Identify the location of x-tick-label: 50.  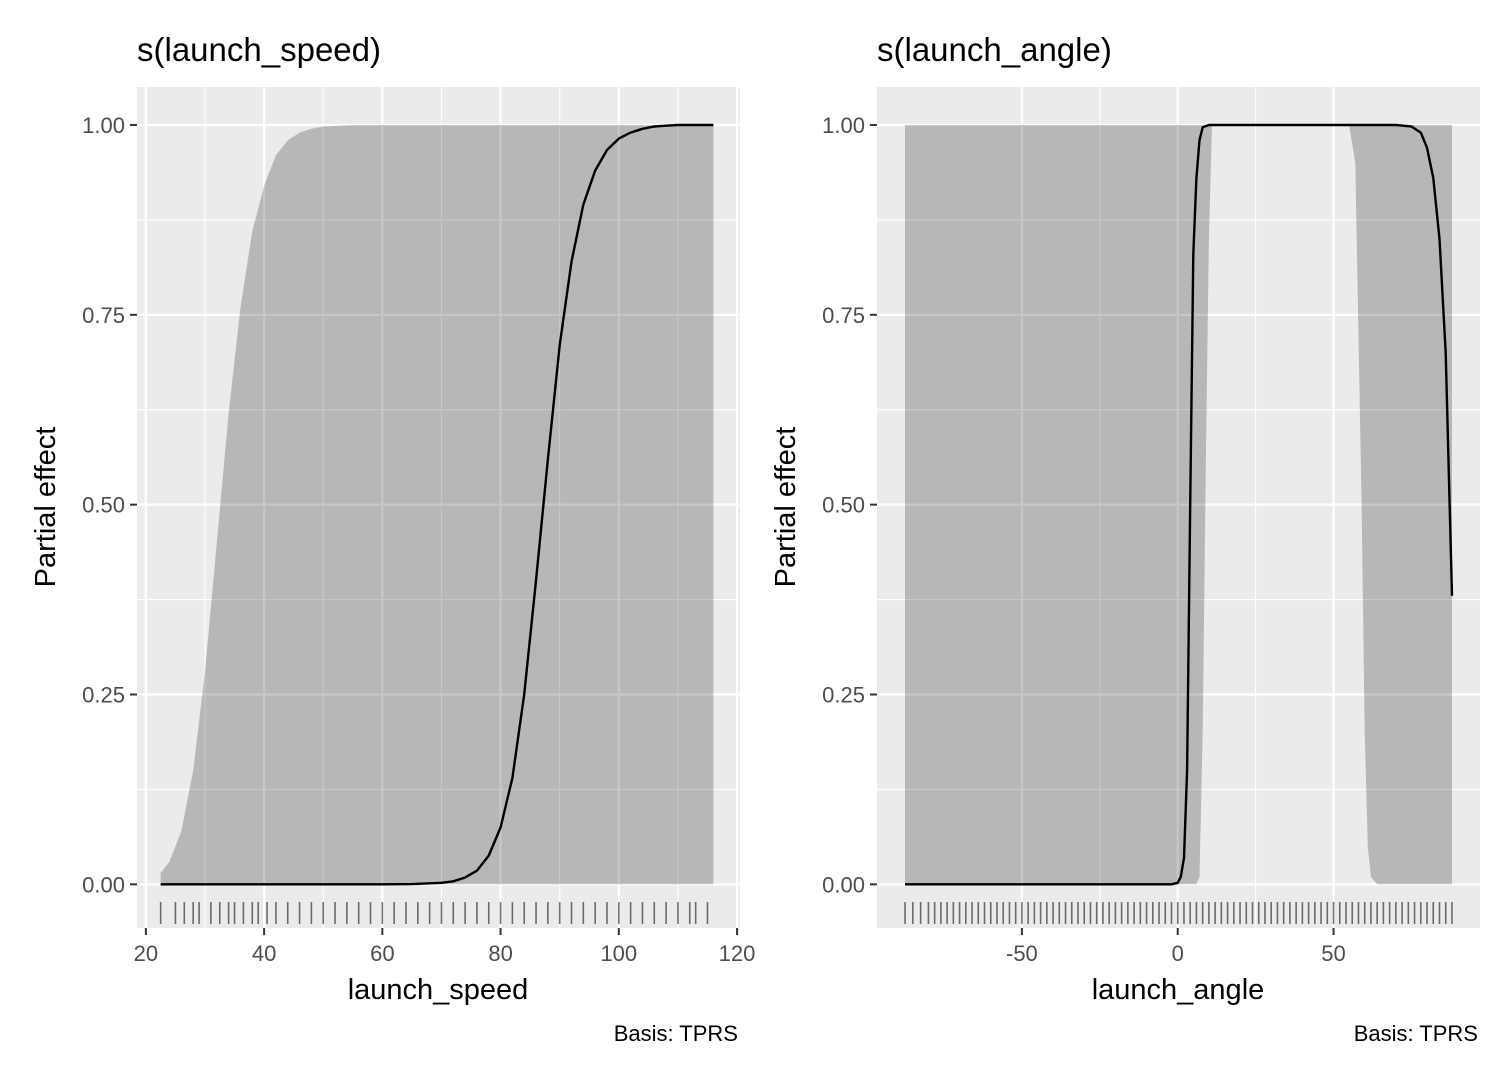
(1333, 953).